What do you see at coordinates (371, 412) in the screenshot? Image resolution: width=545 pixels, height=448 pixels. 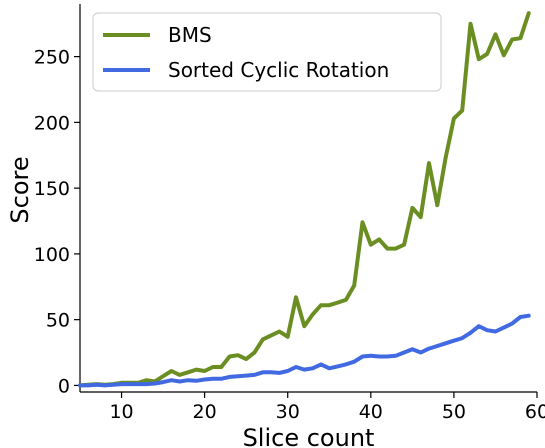 I see `x-tick-label: 40` at bounding box center [371, 412].